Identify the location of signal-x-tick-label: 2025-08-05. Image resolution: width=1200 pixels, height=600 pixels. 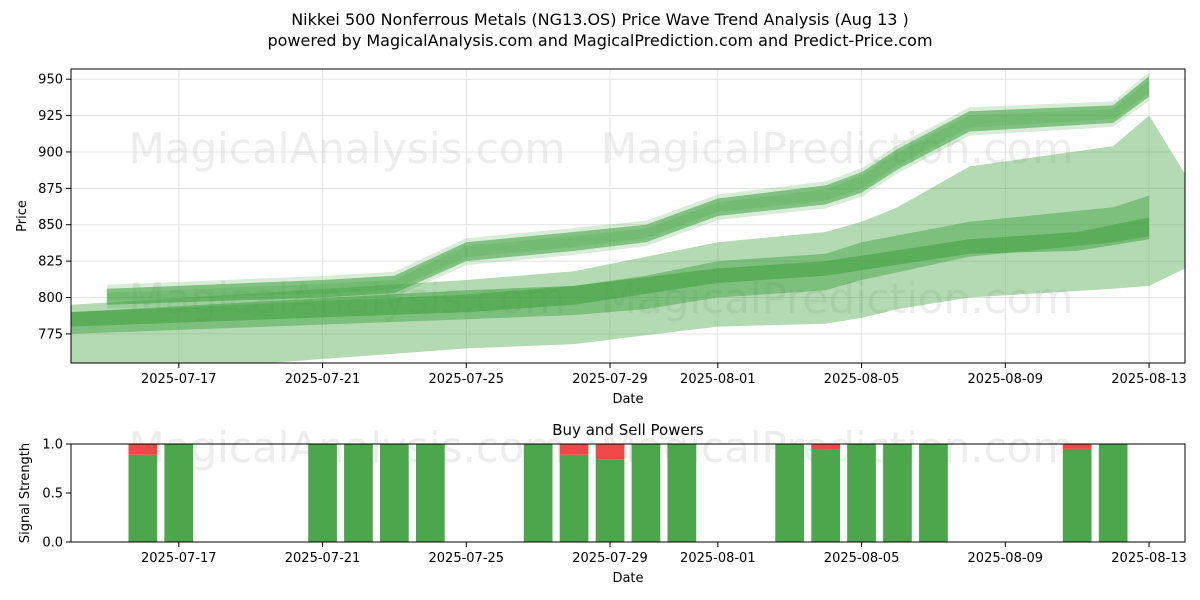
(862, 558).